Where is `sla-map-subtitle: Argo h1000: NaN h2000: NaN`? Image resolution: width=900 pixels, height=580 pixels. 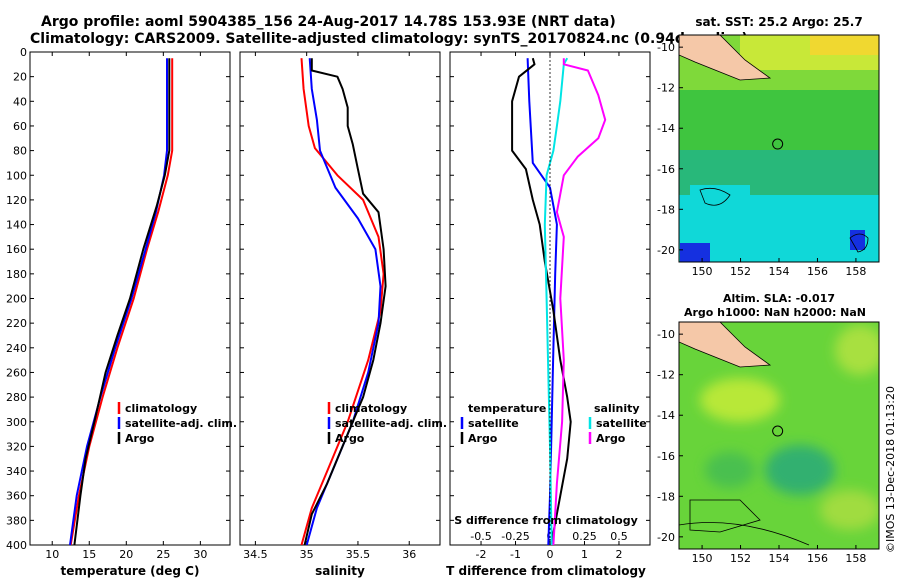
sla-map-subtitle: Argo h1000: NaN h2000: NaN is located at coordinates (775, 312).